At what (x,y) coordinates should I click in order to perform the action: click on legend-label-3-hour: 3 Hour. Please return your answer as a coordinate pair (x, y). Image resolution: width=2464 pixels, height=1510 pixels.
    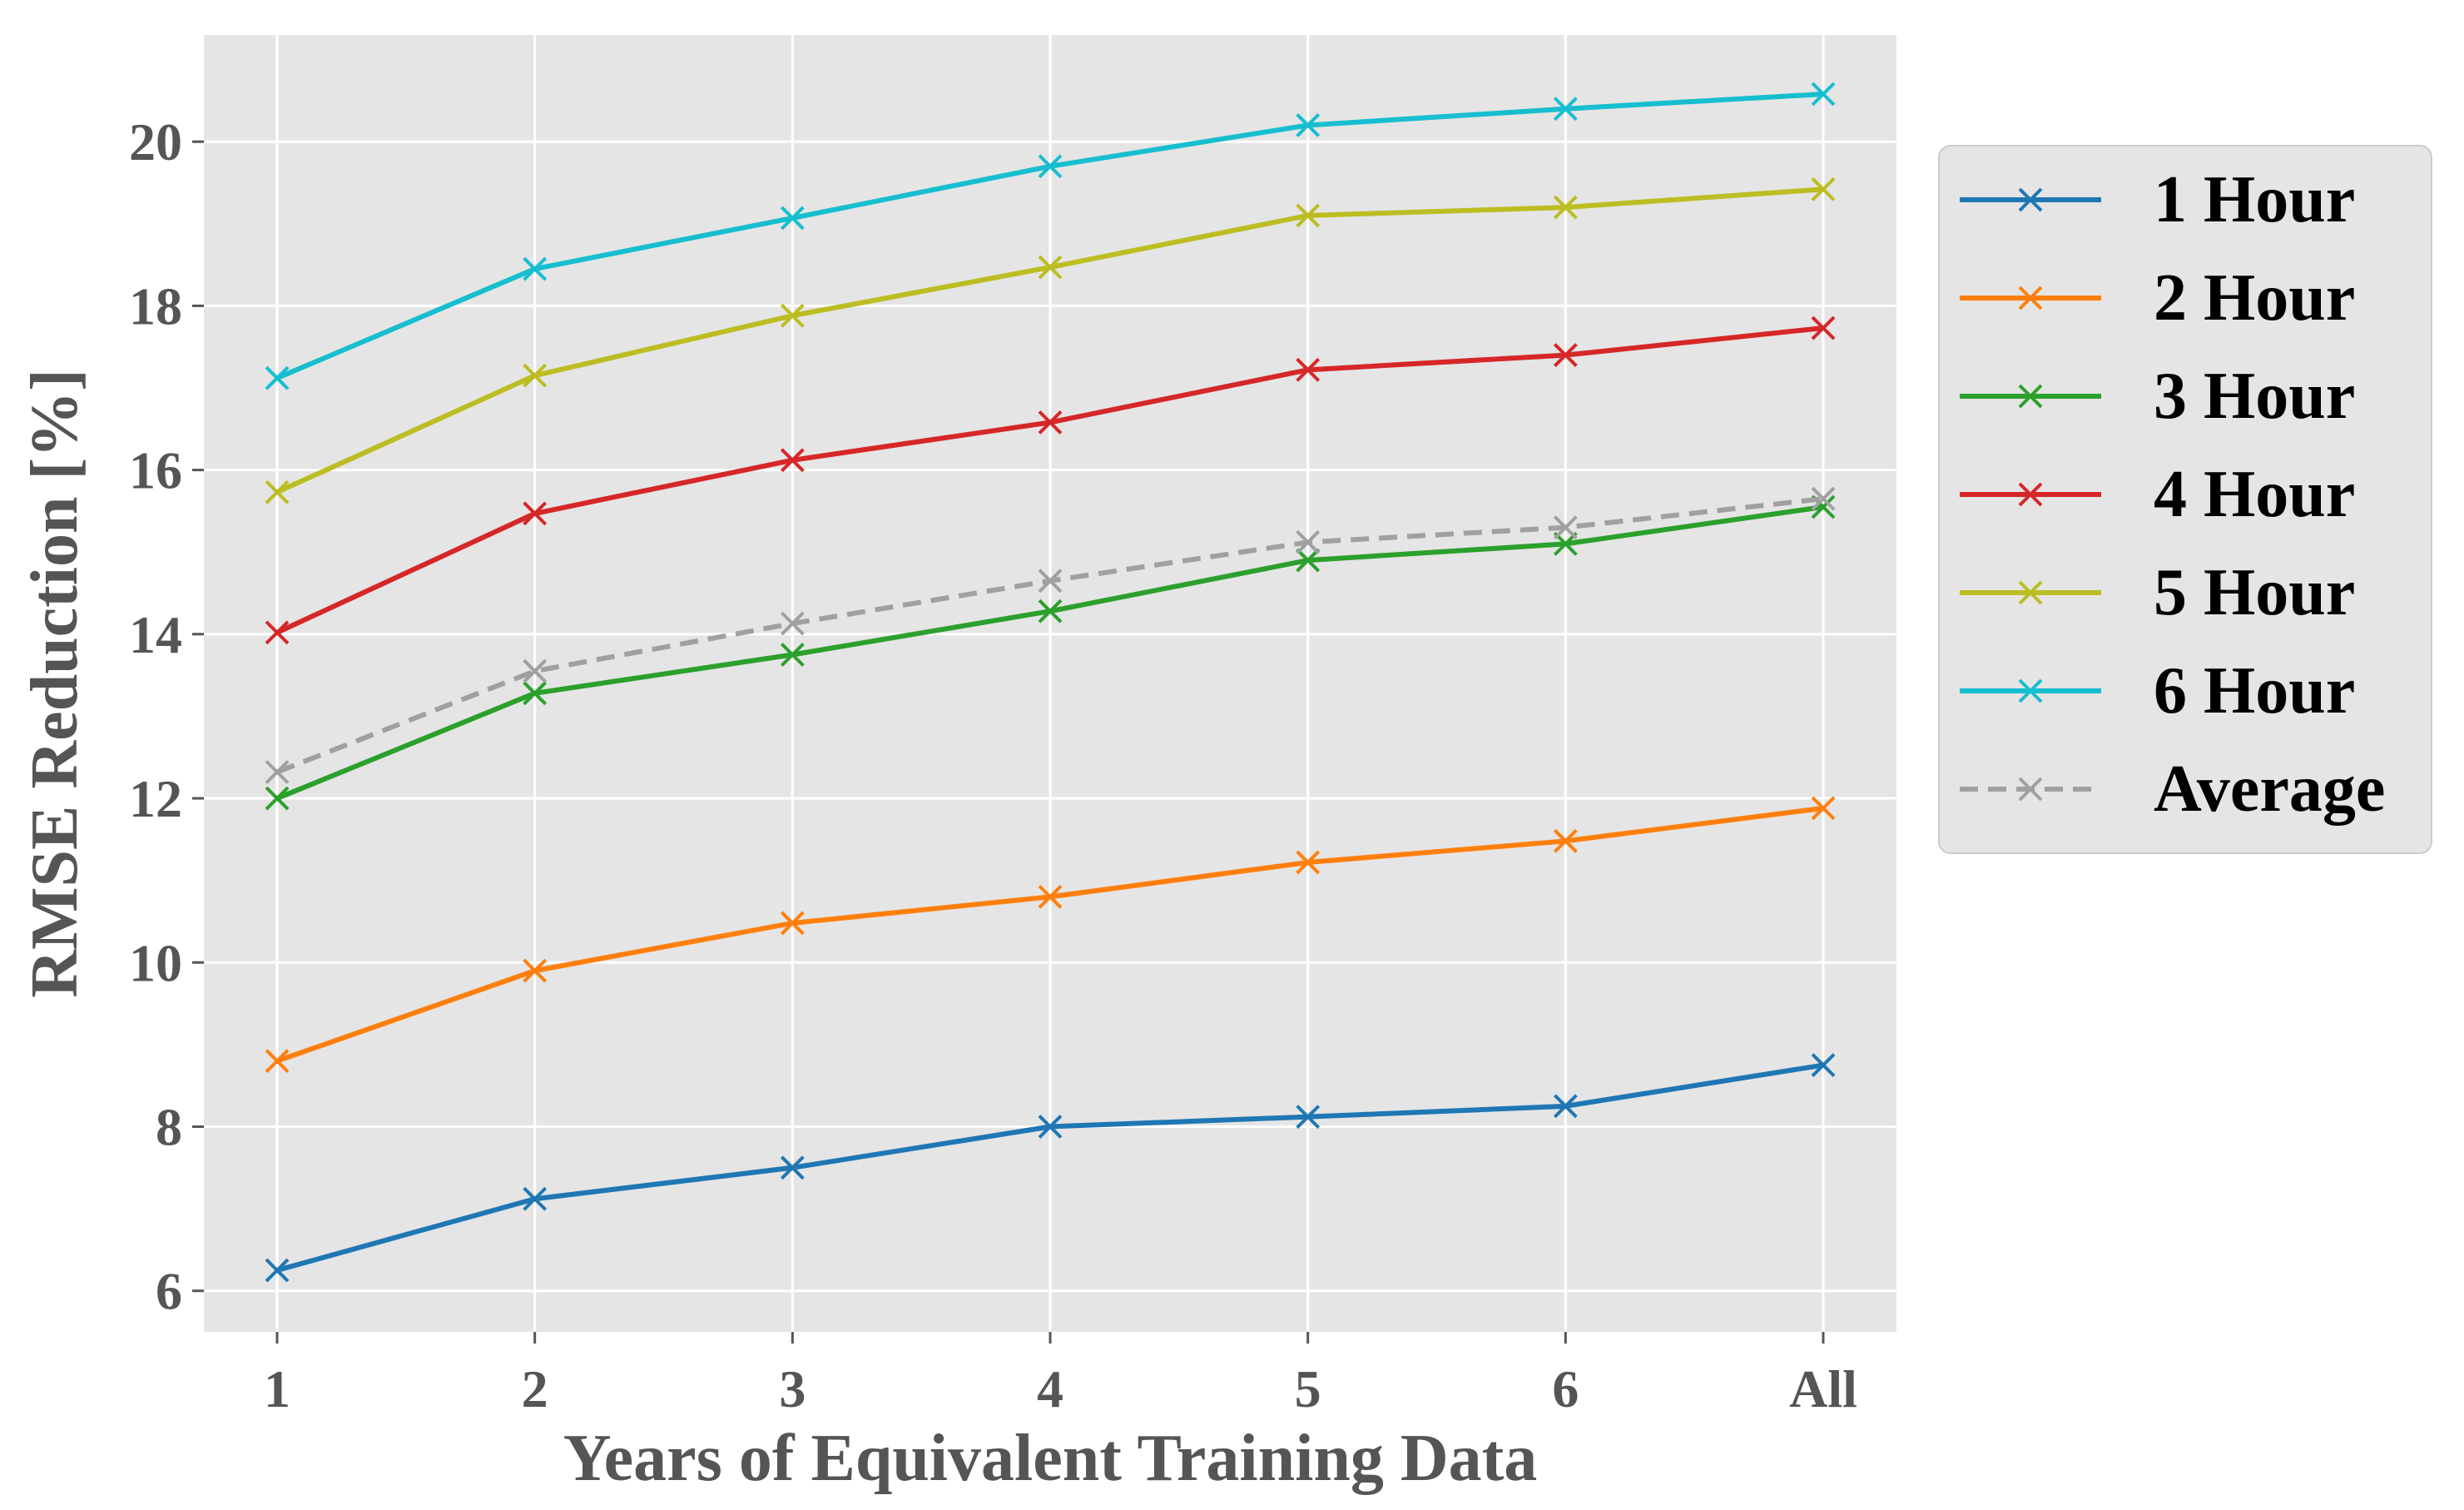
    Looking at the image, I should click on (2254, 396).